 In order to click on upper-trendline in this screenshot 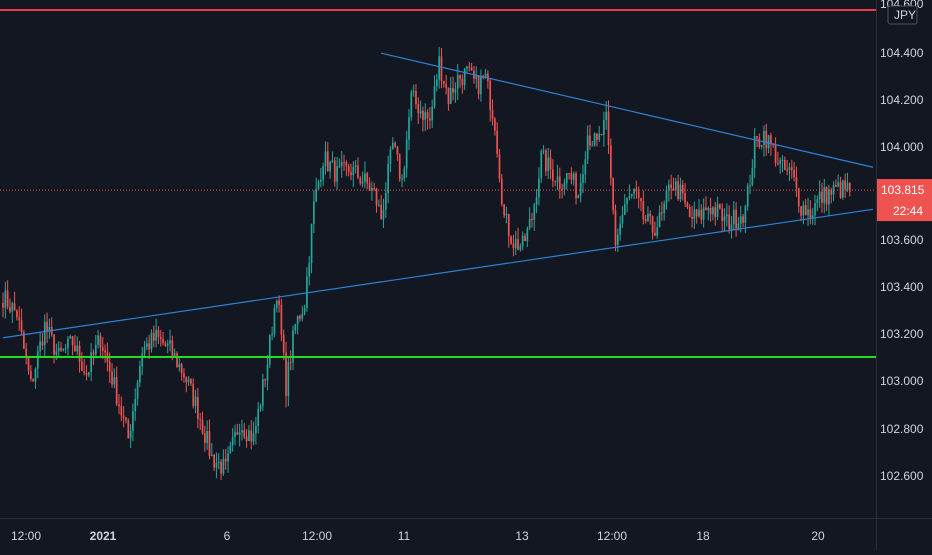, I will do `click(627, 110)`.